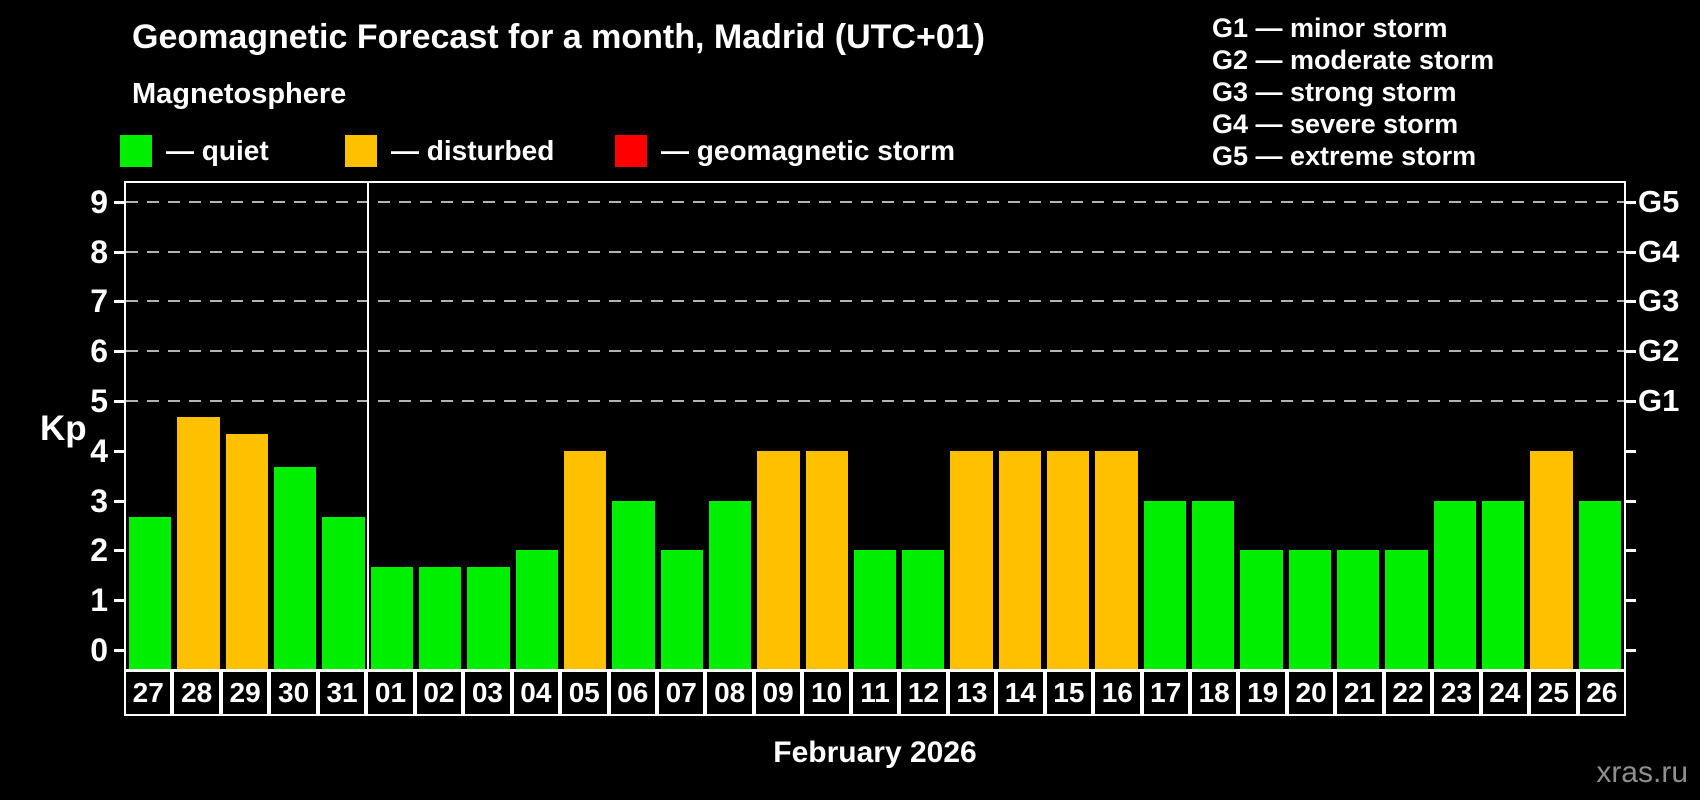 The width and height of the screenshot is (1700, 800). Describe the element at coordinates (1602, 693) in the screenshot. I see `day-cell-26: 26` at that location.